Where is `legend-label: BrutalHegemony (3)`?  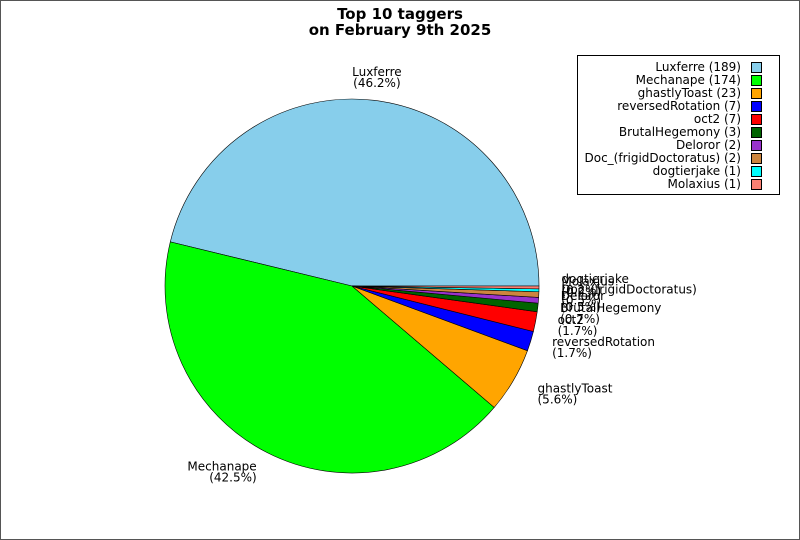
legend-label: BrutalHegemony (3) is located at coordinates (679, 132).